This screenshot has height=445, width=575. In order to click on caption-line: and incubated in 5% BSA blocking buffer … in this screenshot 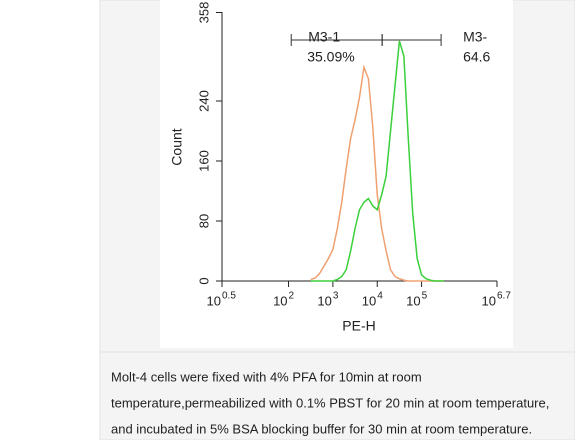, I will do `click(321, 428)`.